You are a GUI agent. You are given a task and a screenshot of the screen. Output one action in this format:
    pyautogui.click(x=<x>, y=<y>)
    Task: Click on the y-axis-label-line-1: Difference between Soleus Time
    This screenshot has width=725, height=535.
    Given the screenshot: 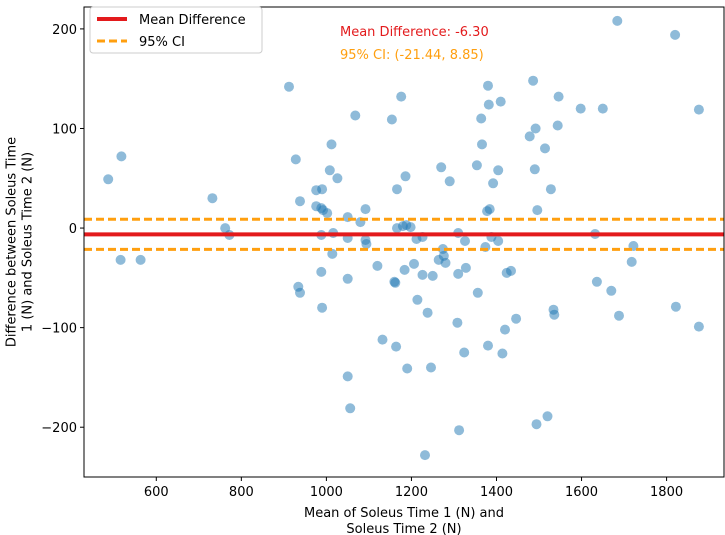 What is the action you would take?
    pyautogui.click(x=12, y=242)
    